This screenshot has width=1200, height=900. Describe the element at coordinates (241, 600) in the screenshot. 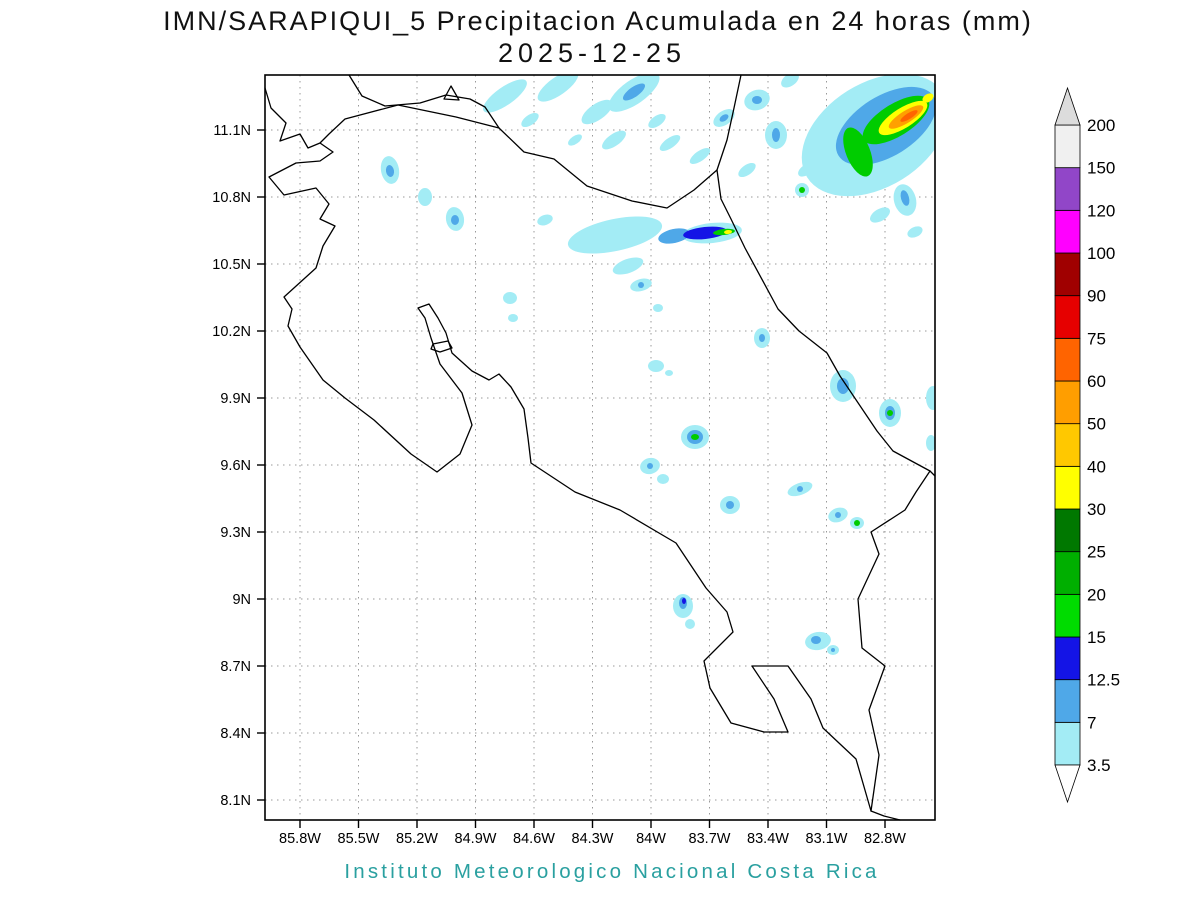

I see `lat-tick-label: 9N` at that location.